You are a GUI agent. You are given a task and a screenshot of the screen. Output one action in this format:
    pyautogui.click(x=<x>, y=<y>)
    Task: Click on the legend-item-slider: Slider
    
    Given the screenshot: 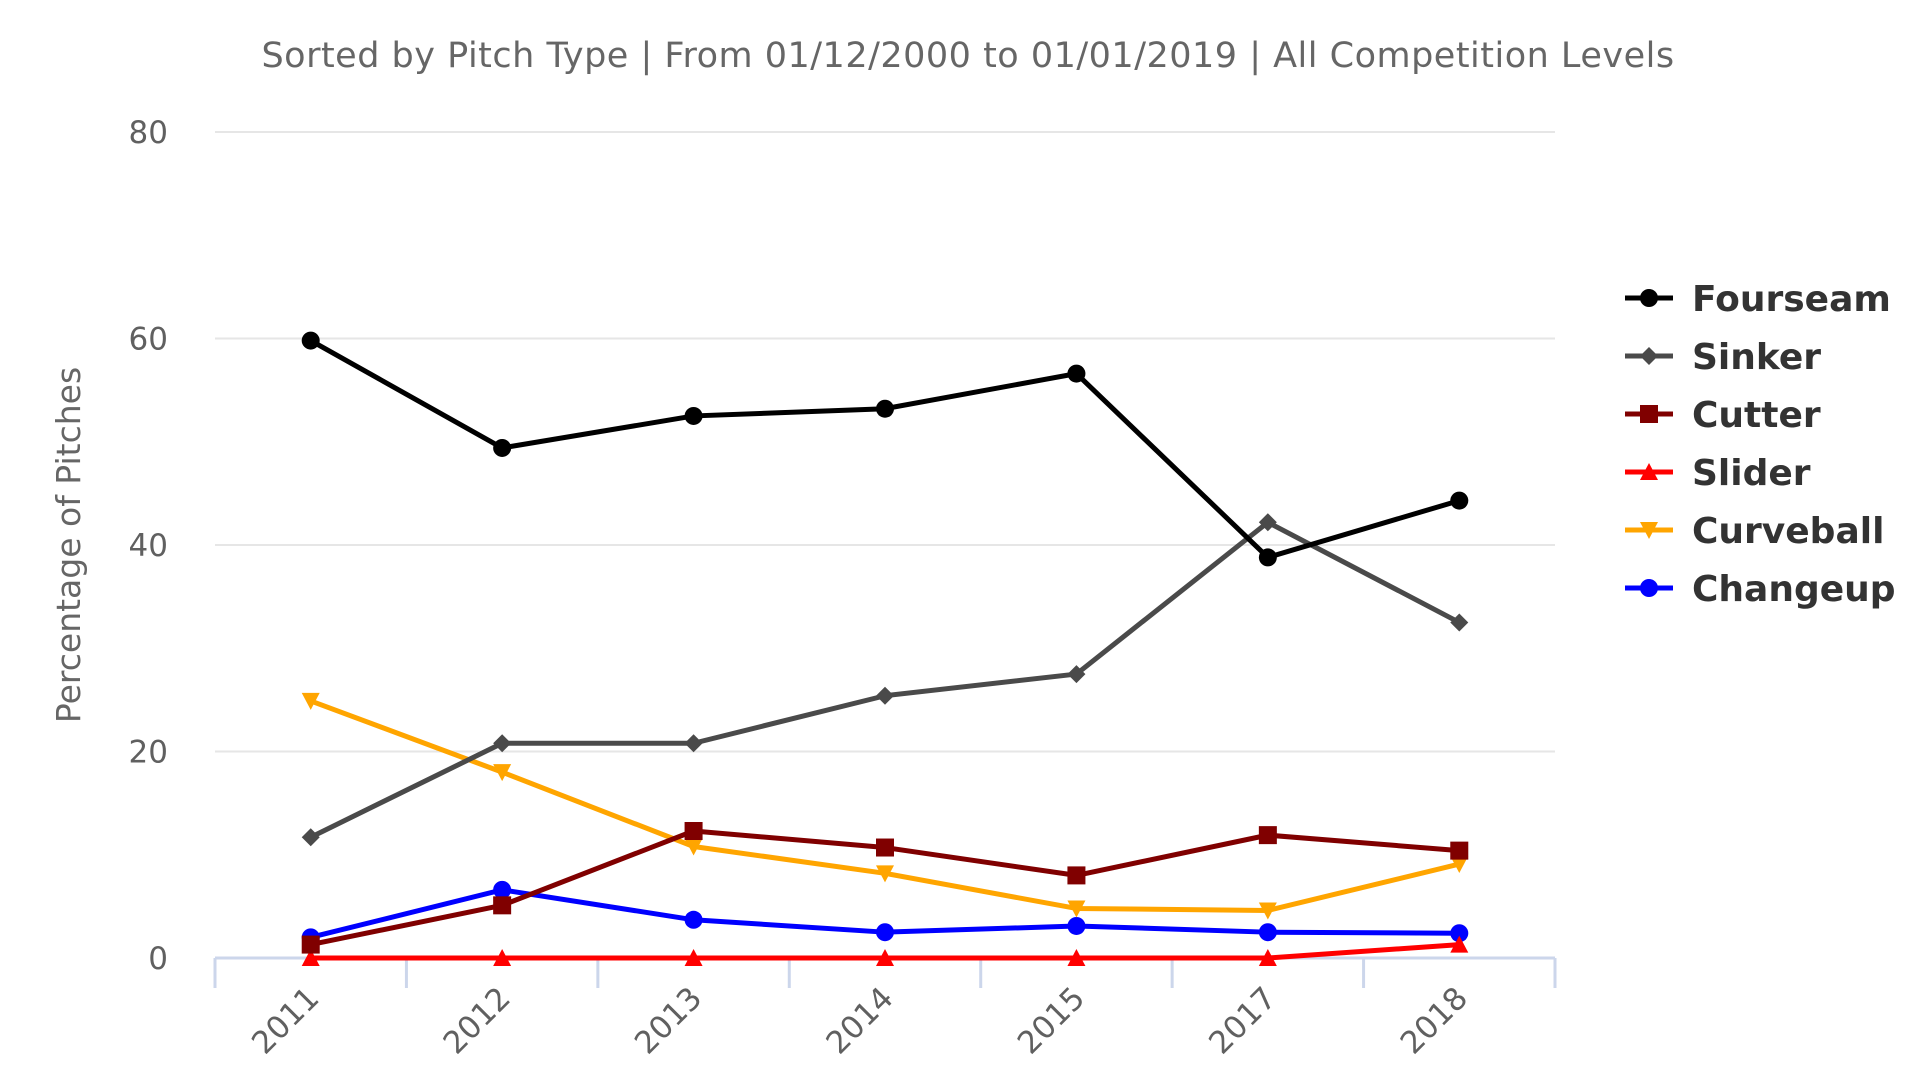 What is the action you would take?
    pyautogui.click(x=1718, y=473)
    